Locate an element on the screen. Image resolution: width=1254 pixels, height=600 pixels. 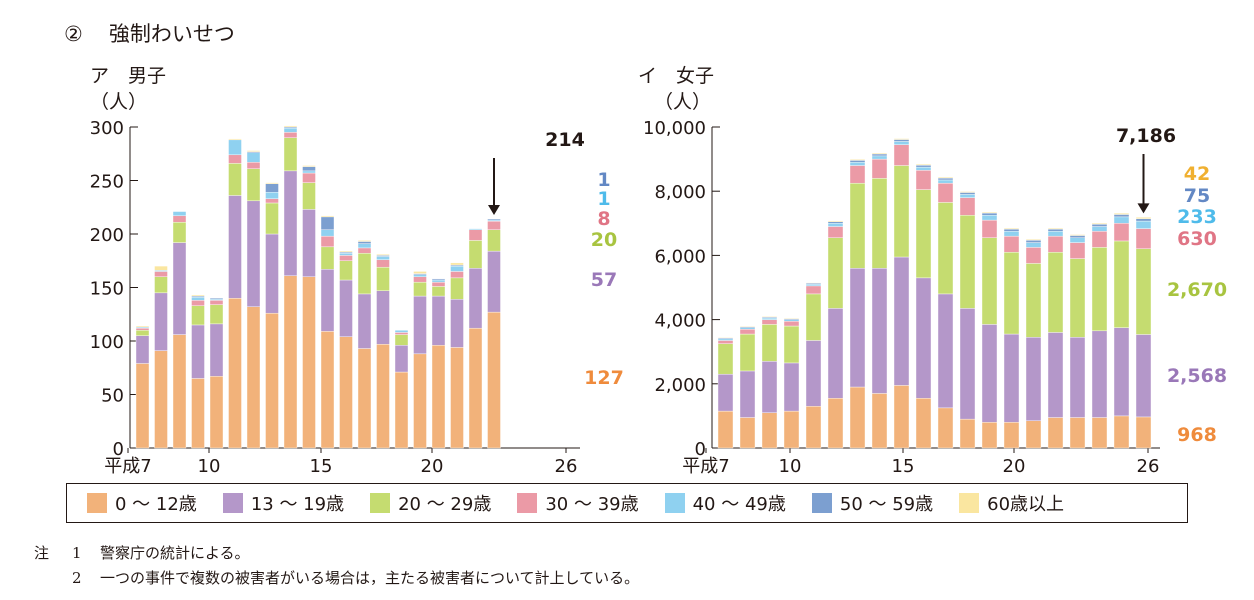
y-tick-label: 200 is located at coordinates (107, 235).